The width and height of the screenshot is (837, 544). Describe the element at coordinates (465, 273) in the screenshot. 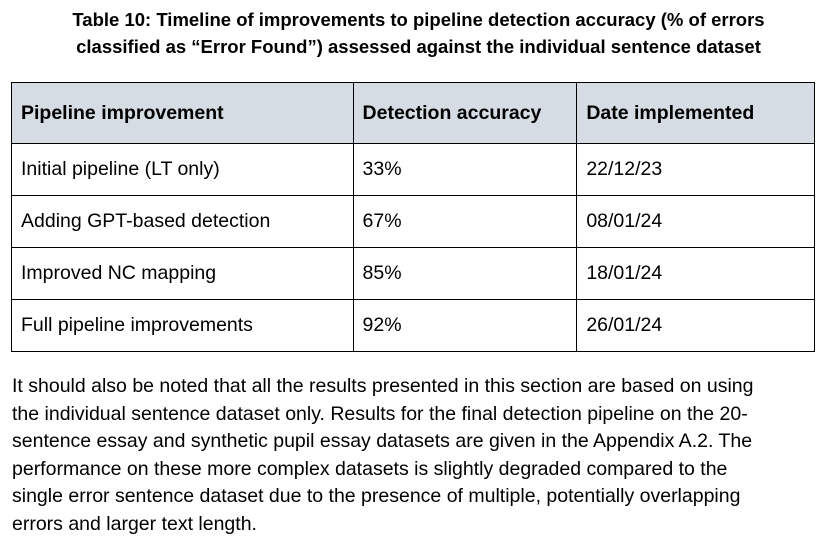

I see `cell-detection-accuracy: 85%` at that location.